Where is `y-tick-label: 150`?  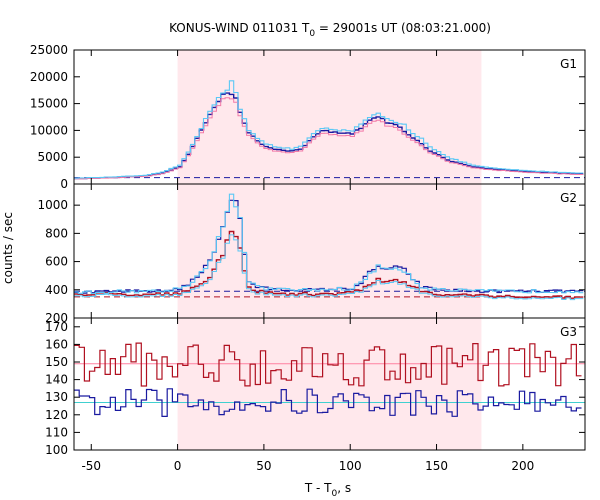 y-tick-label: 150 is located at coordinates (56, 362).